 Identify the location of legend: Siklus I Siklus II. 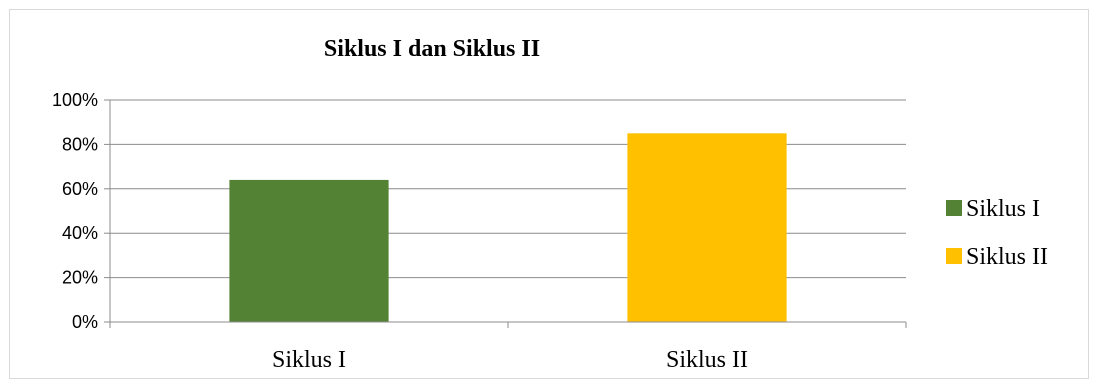
(997, 233).